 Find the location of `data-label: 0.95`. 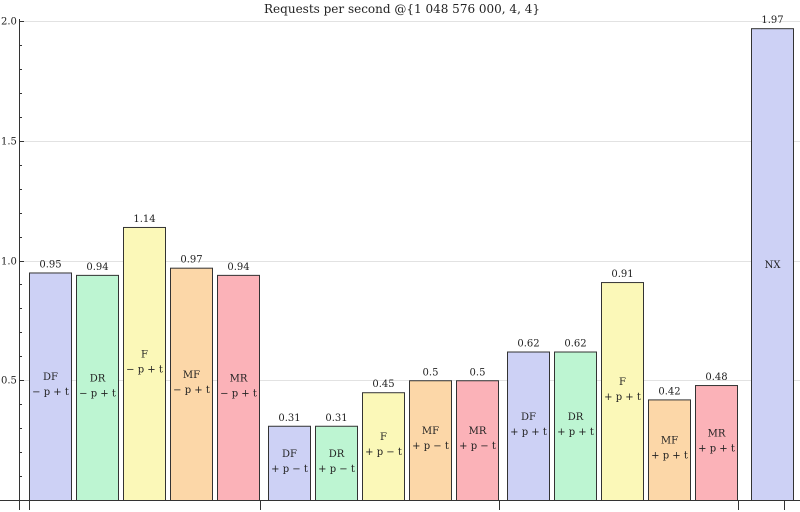

data-label: 0.95 is located at coordinates (50, 264).